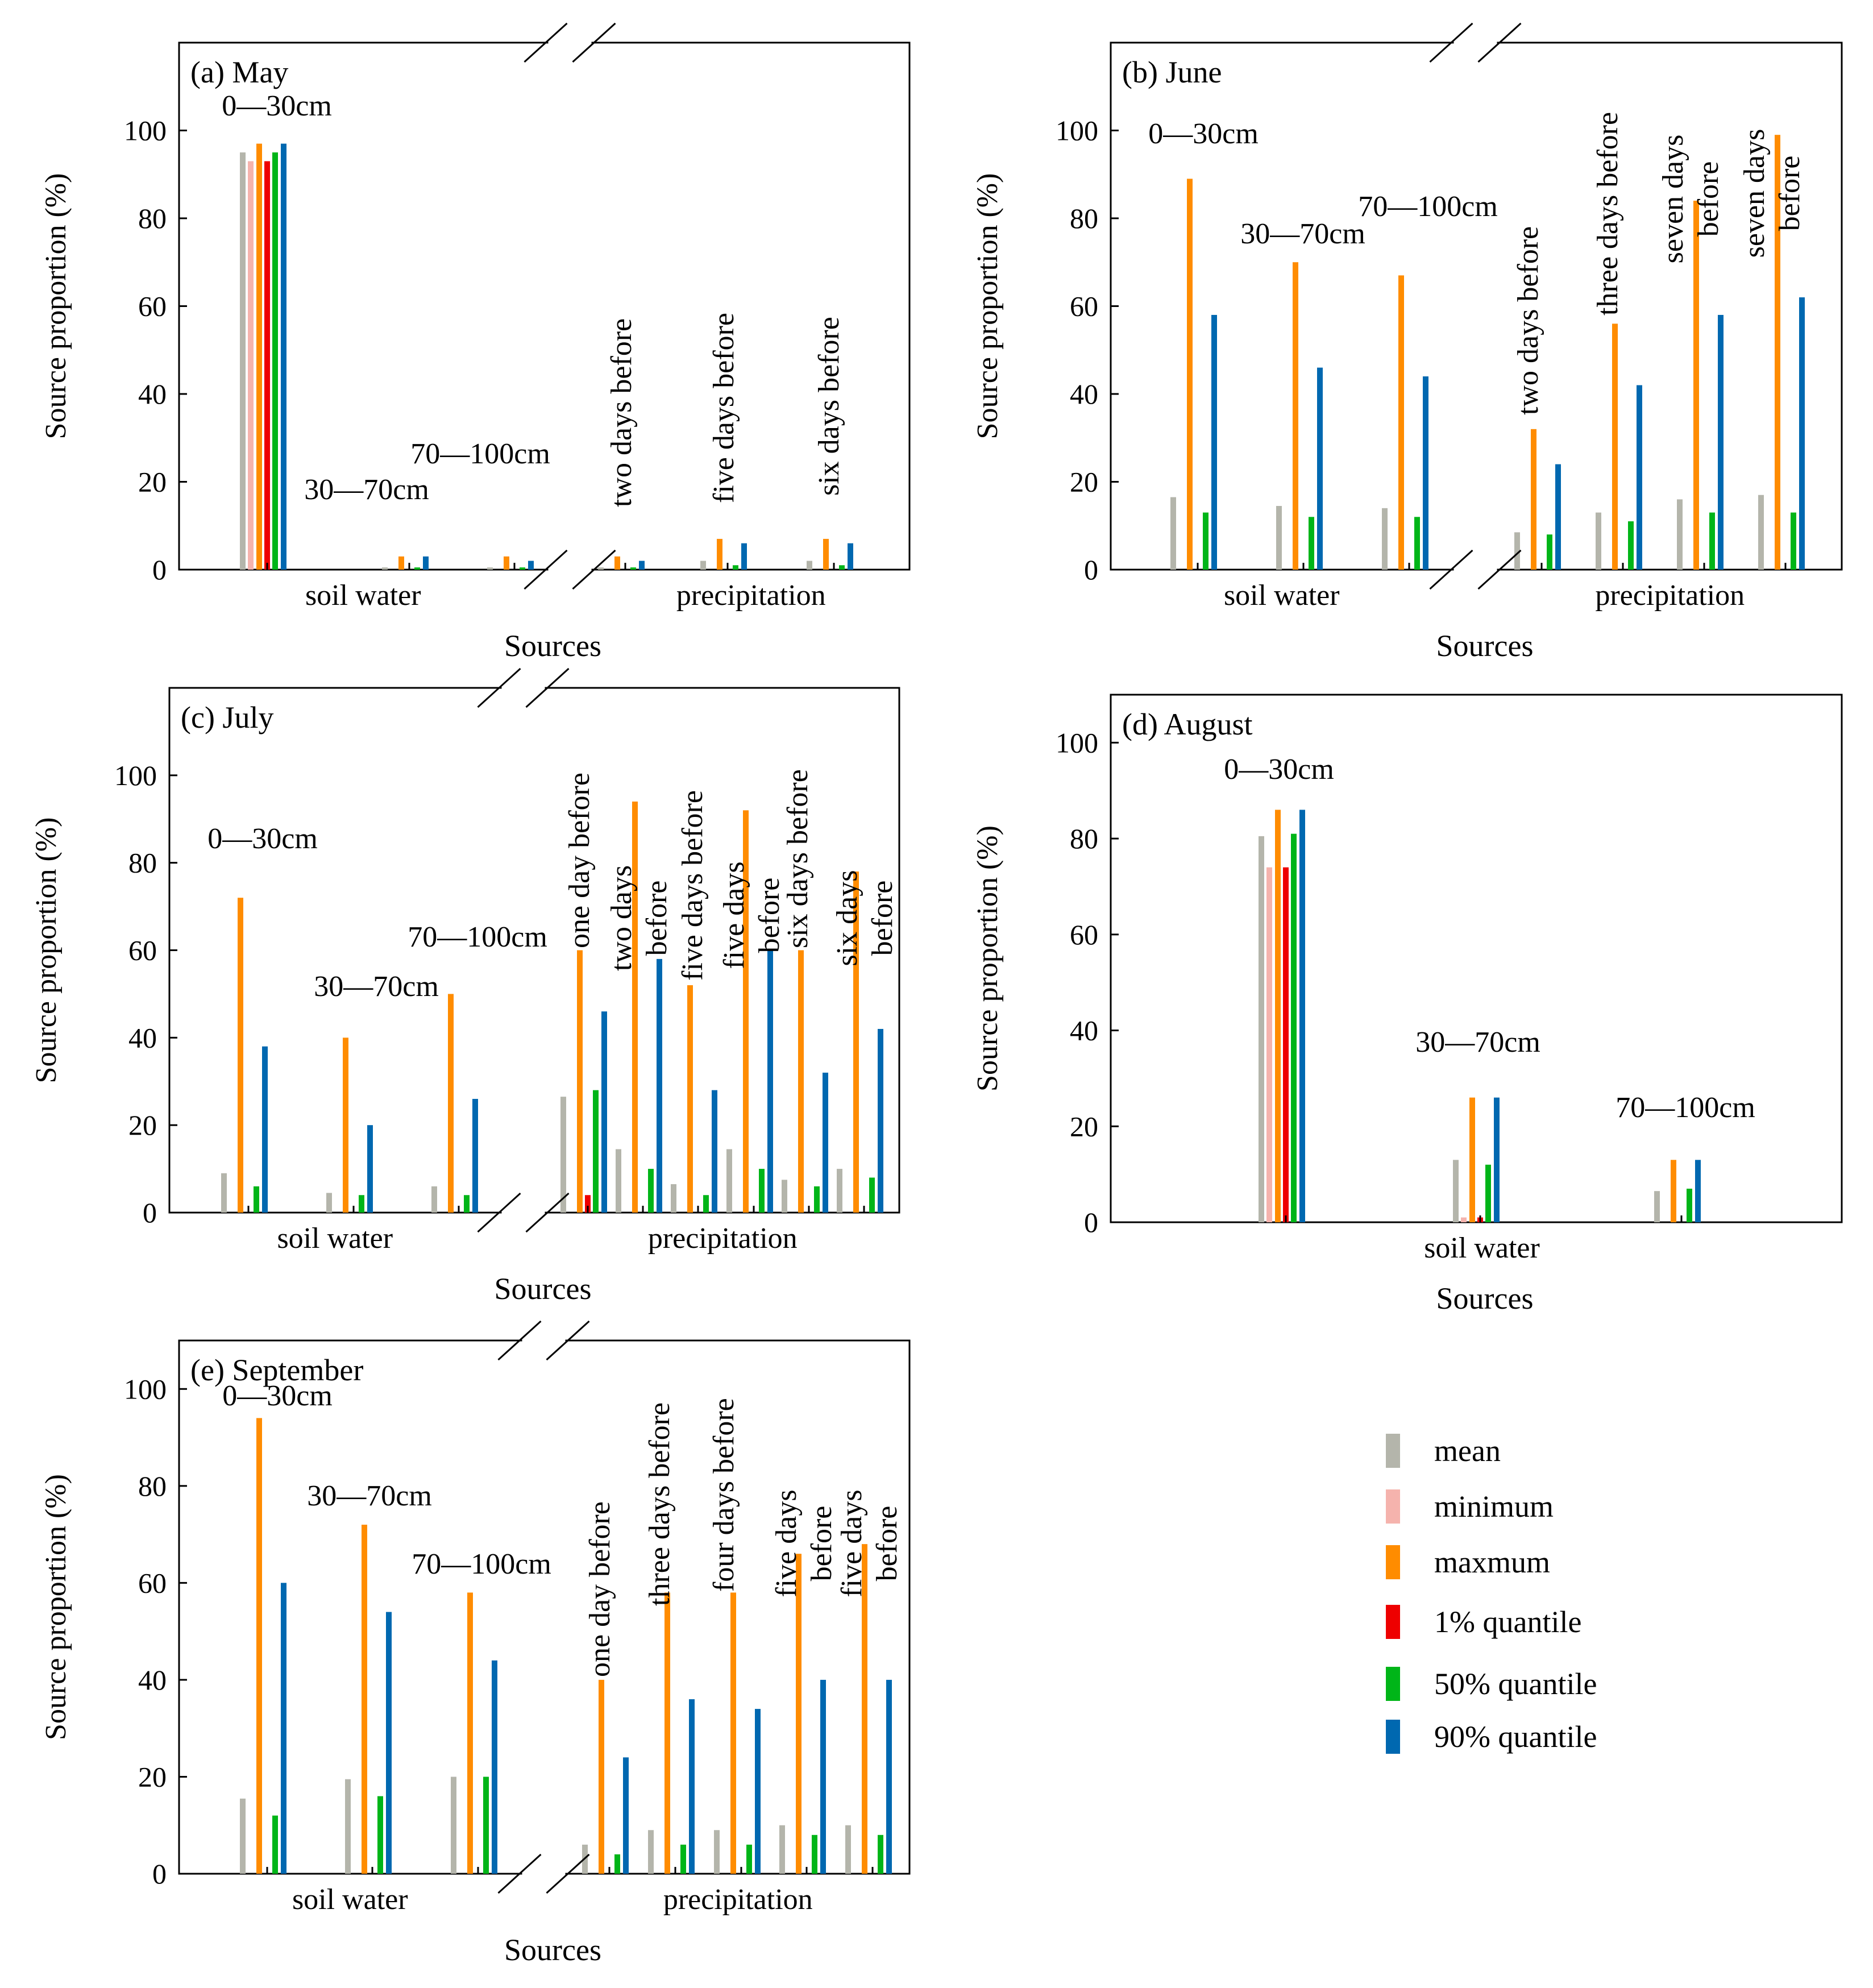 The height and width of the screenshot is (1988, 1873). I want to click on bar-1-quantile, so click(588, 1204).